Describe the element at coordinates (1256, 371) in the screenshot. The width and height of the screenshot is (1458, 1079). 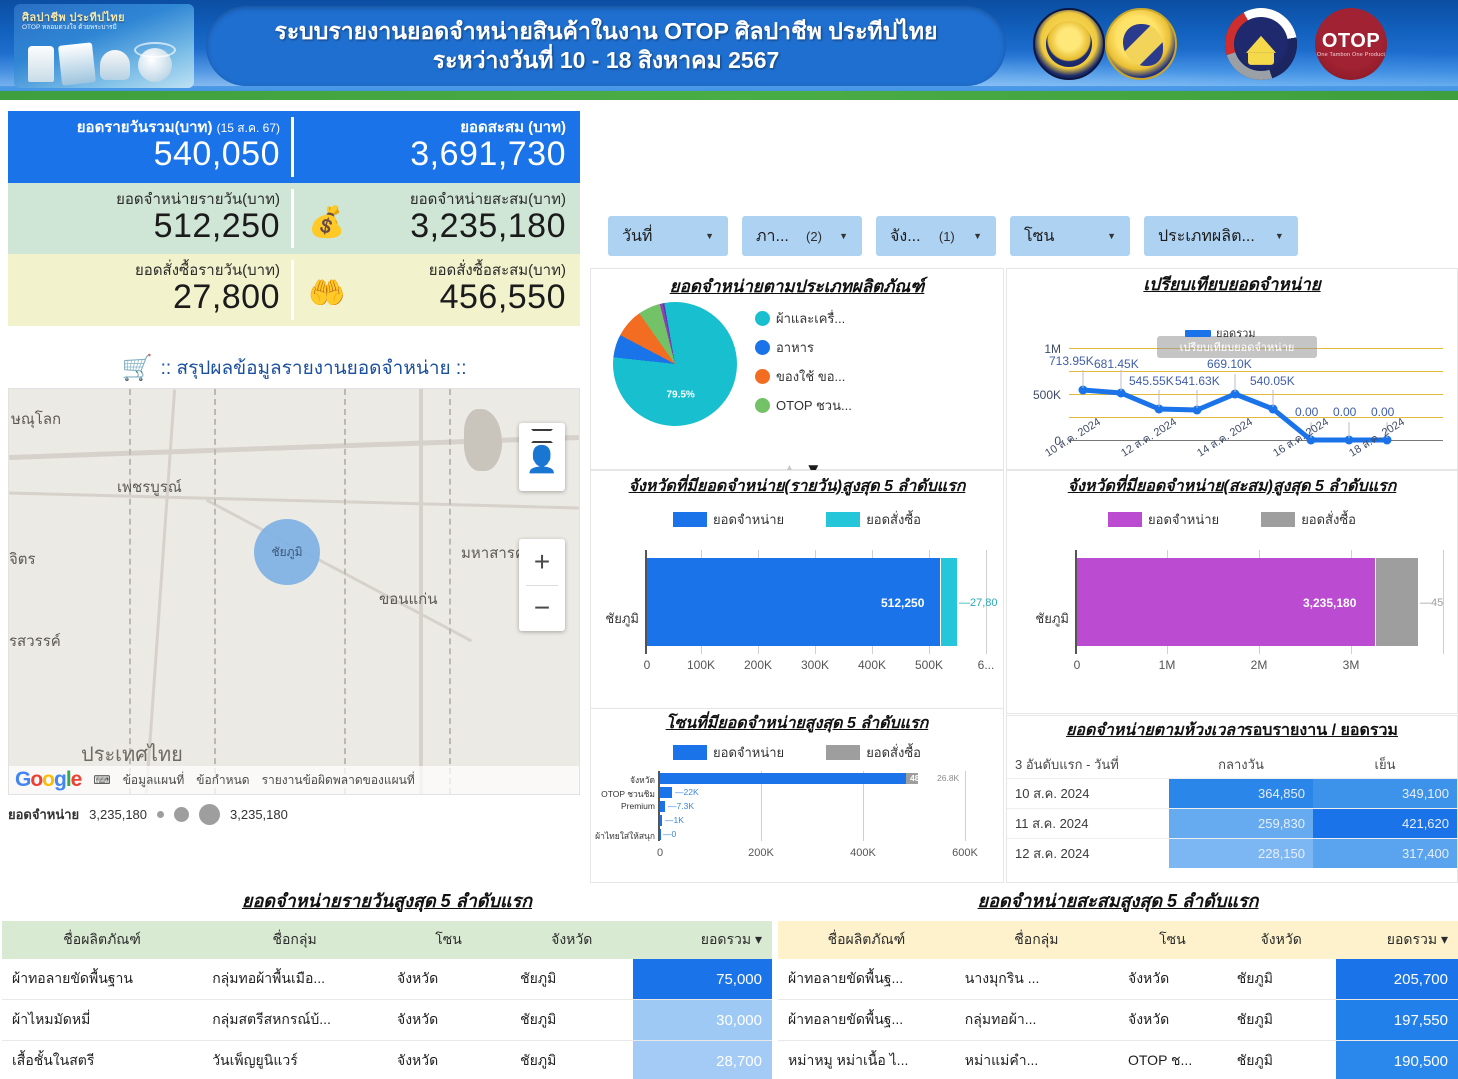
I see `line-gridline` at that location.